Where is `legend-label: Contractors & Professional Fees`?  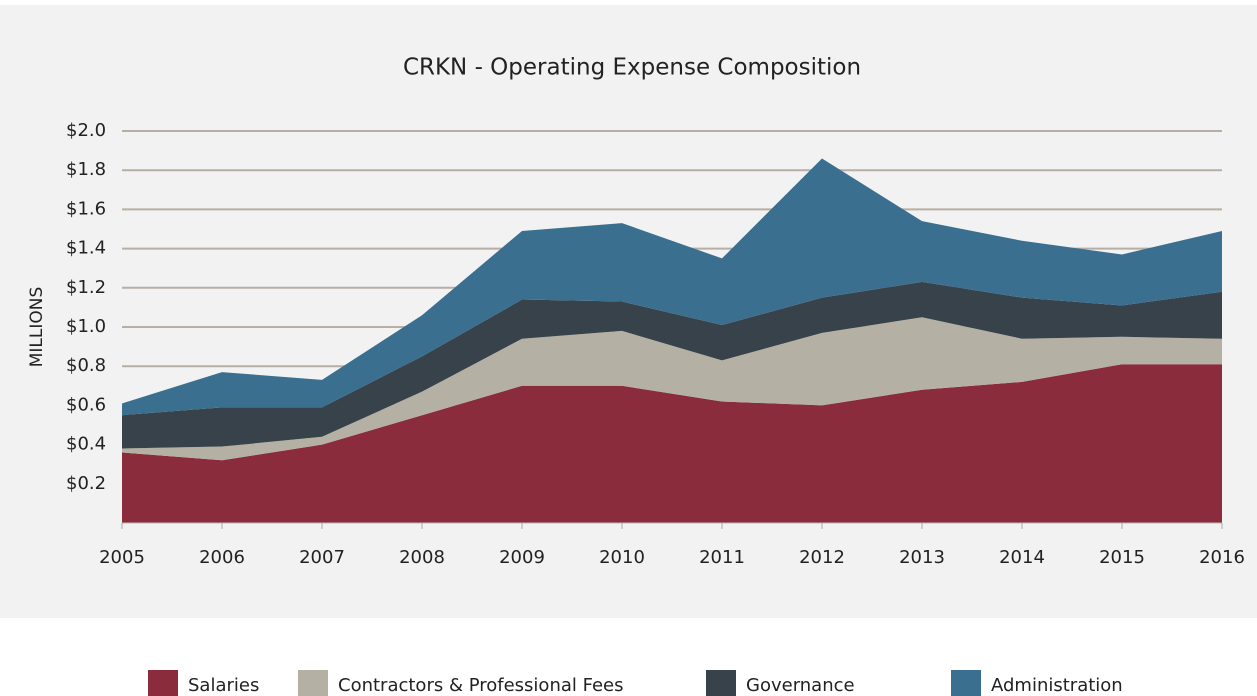 legend-label: Contractors & Professional Fees is located at coordinates (481, 685).